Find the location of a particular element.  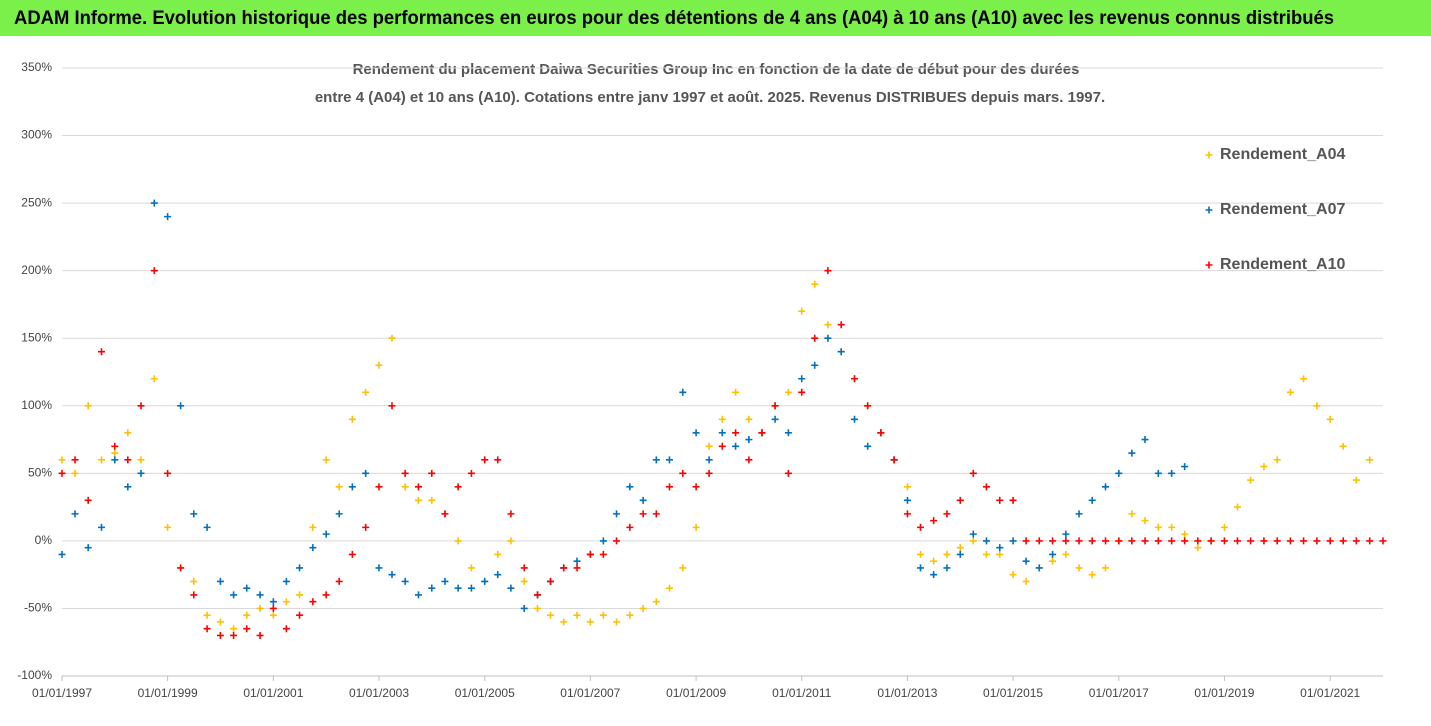

title-banner is located at coordinates (715, 18).